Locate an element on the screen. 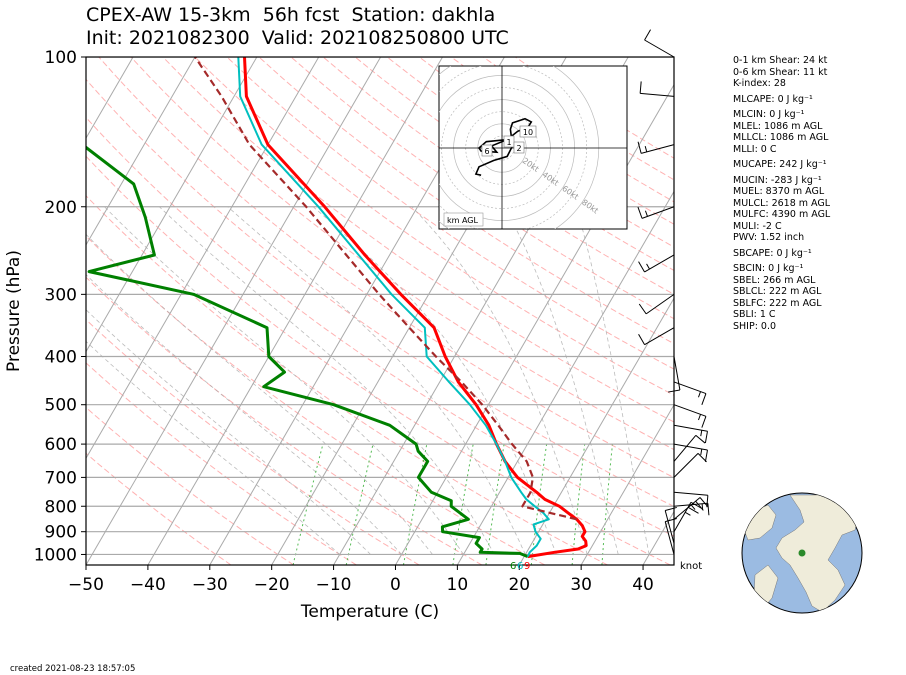 The image size is (906, 675). y-tick-label: 100 is located at coordinates (61, 58).